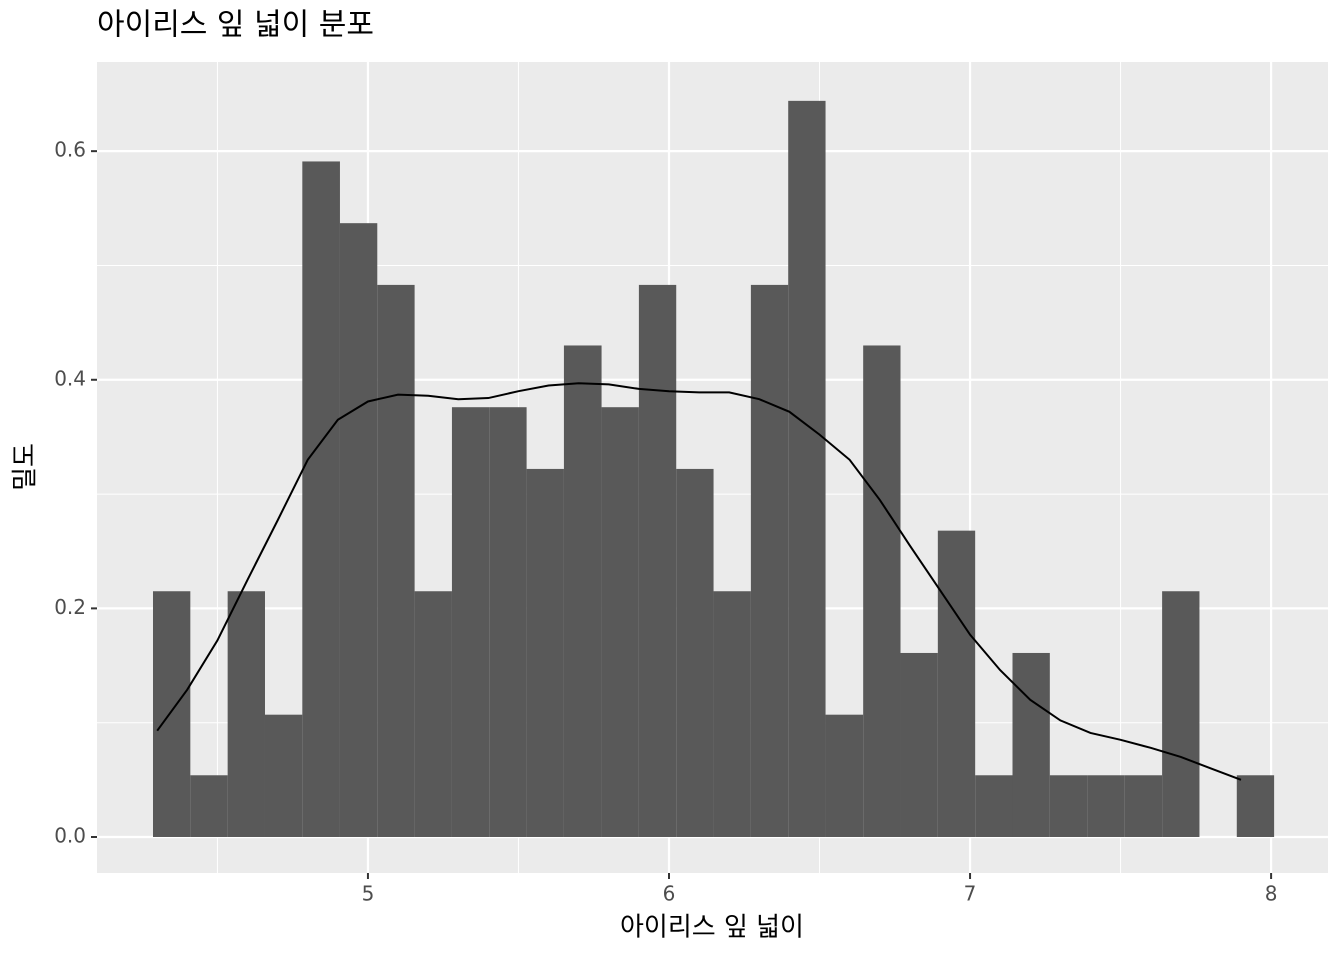 The image size is (1344, 960). I want to click on y-tick-label: 0.6, so click(70, 150).